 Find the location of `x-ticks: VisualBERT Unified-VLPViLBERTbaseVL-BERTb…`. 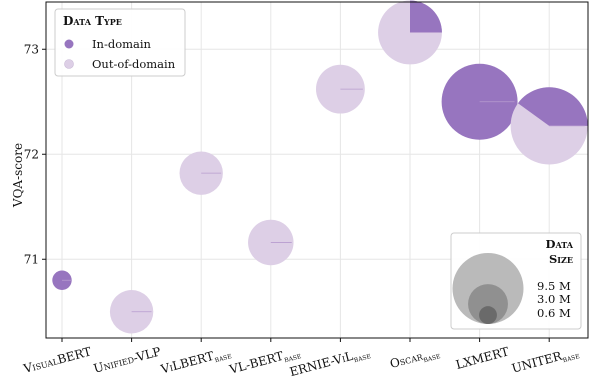

x-ticks: VisualBERT Unified-VLPViLBERTbaseVL-BERTb… is located at coordinates (301, 360).